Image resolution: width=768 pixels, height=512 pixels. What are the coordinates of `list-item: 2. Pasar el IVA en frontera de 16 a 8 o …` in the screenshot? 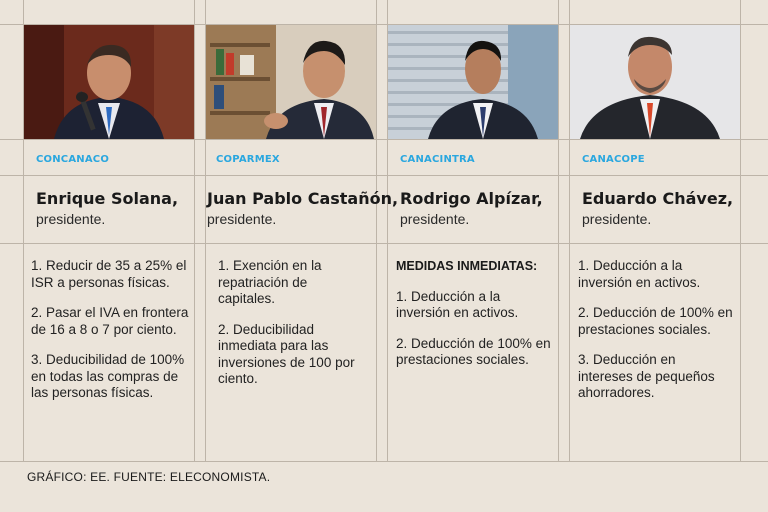 It's located at (110, 321).